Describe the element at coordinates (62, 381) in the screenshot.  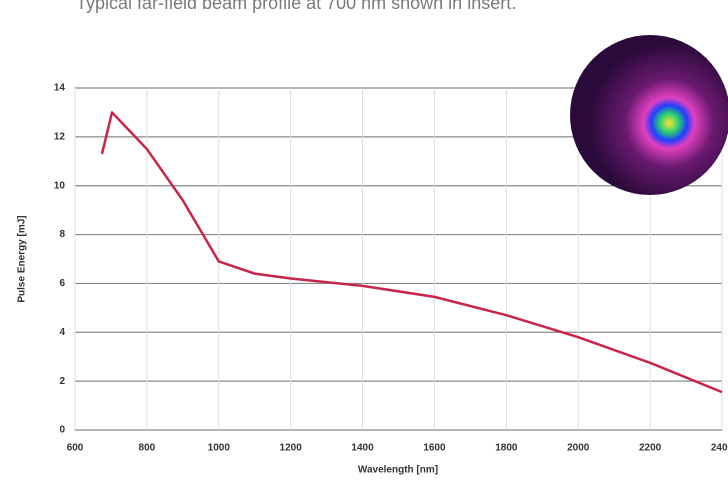
I see `y-tick-label: 2` at that location.